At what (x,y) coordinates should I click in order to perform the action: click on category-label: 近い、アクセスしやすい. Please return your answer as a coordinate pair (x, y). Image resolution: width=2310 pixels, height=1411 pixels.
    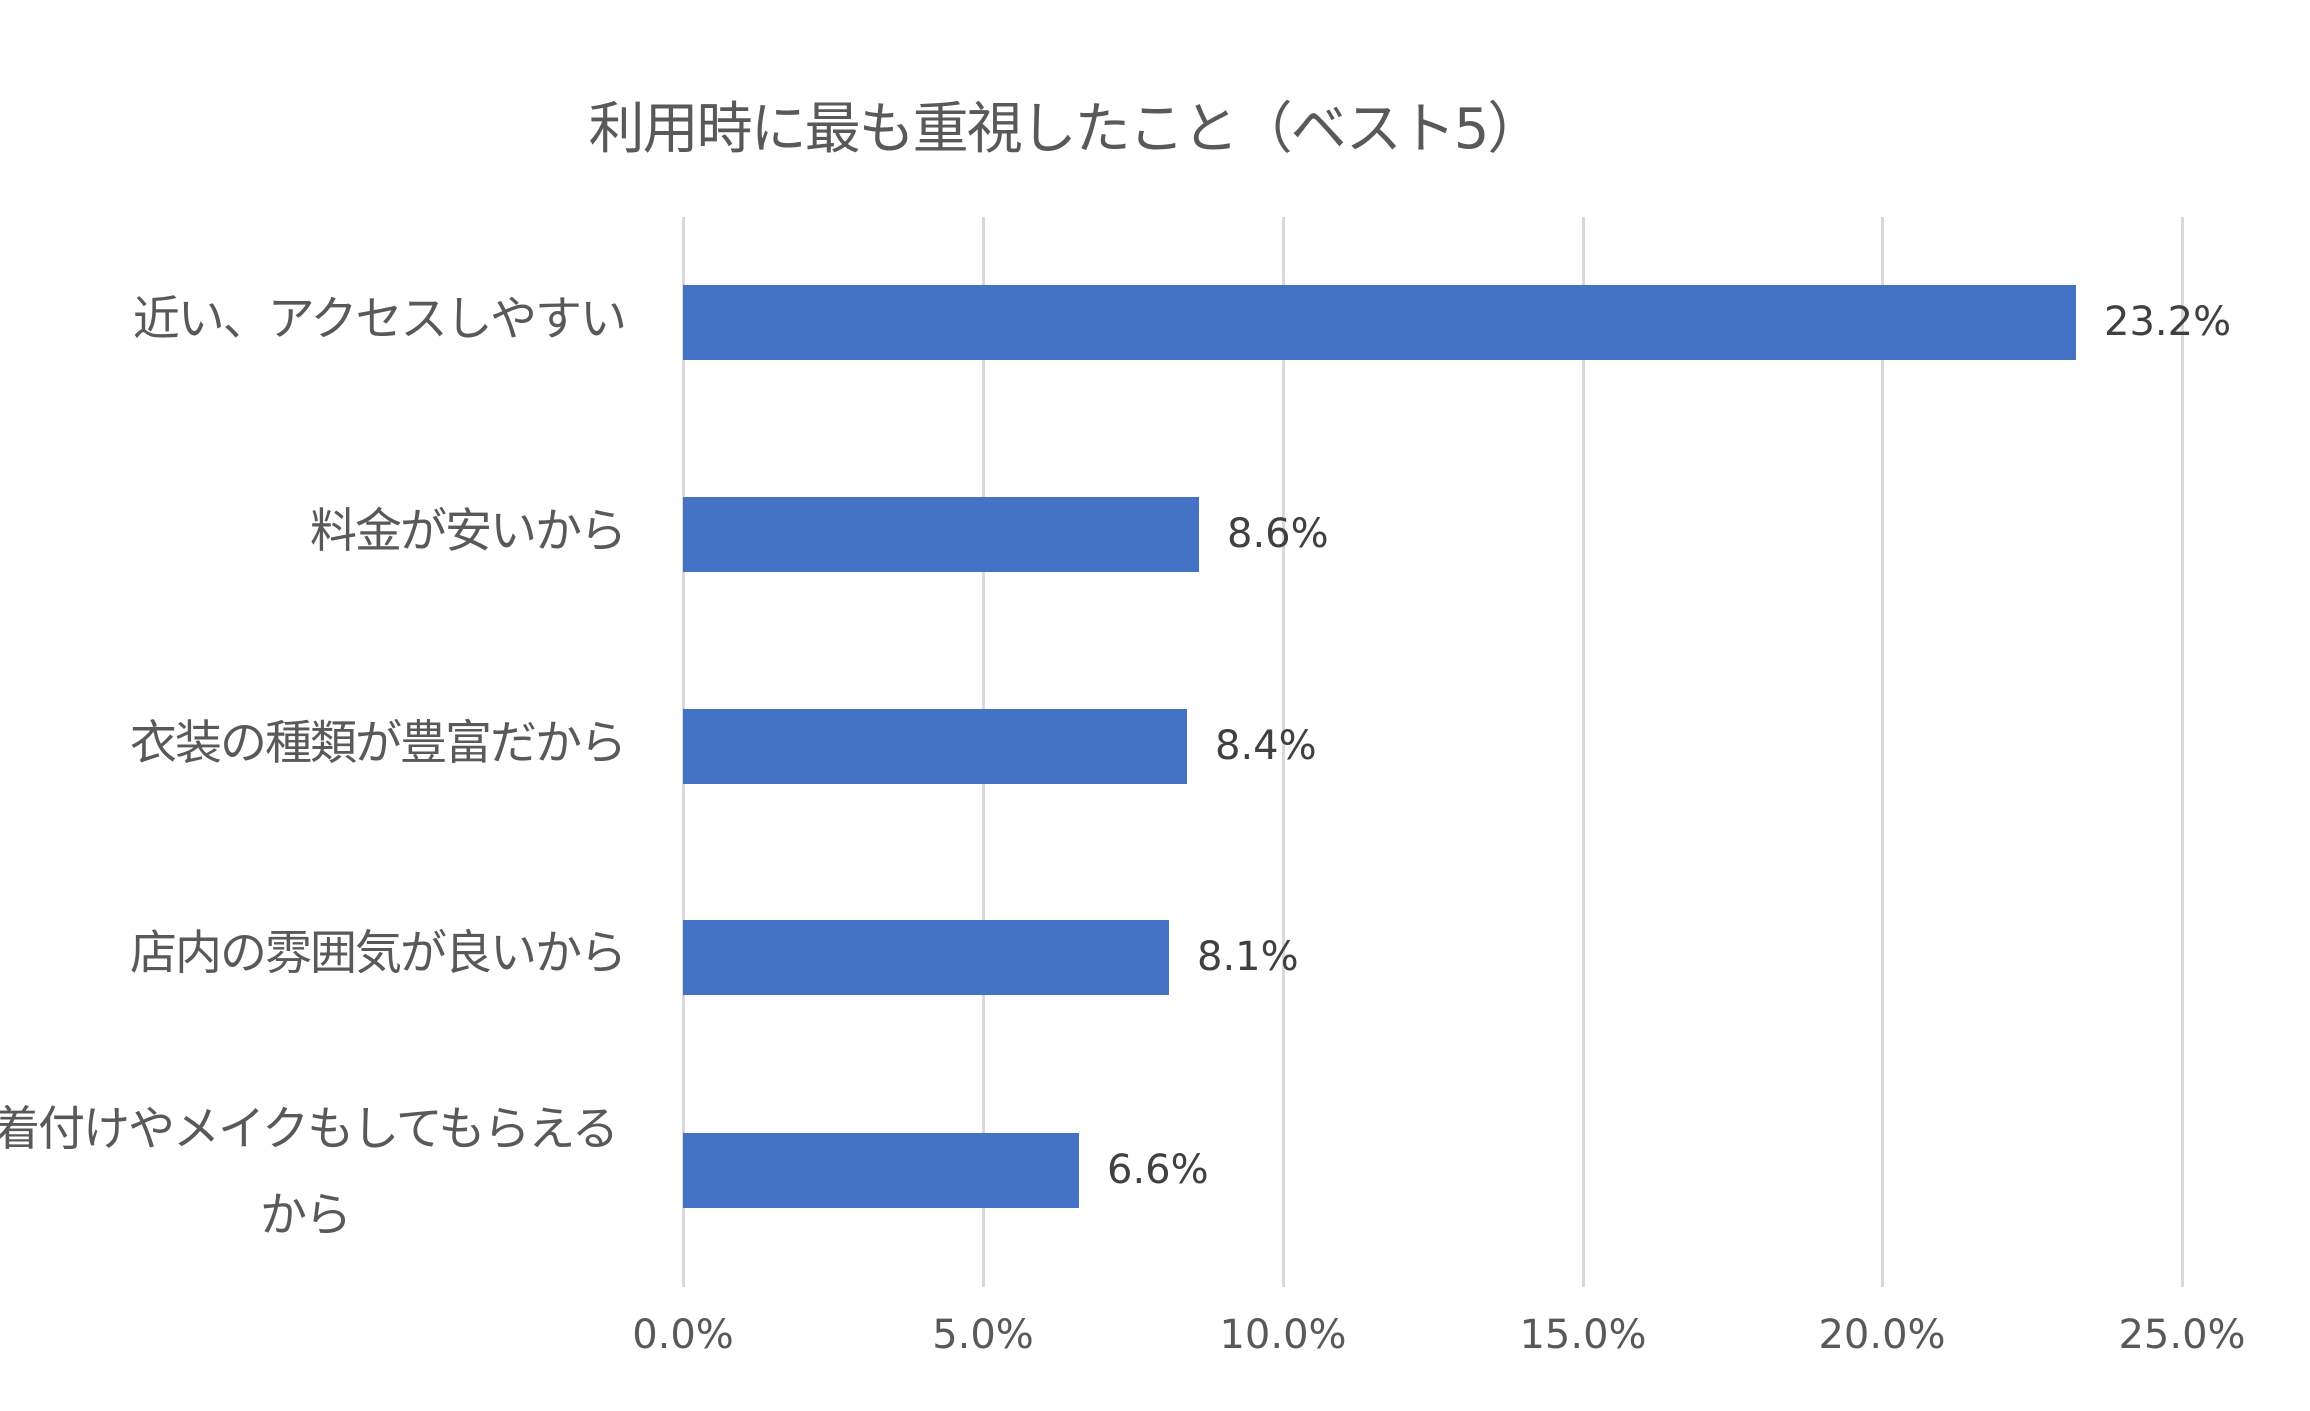
    Looking at the image, I should click on (379, 319).